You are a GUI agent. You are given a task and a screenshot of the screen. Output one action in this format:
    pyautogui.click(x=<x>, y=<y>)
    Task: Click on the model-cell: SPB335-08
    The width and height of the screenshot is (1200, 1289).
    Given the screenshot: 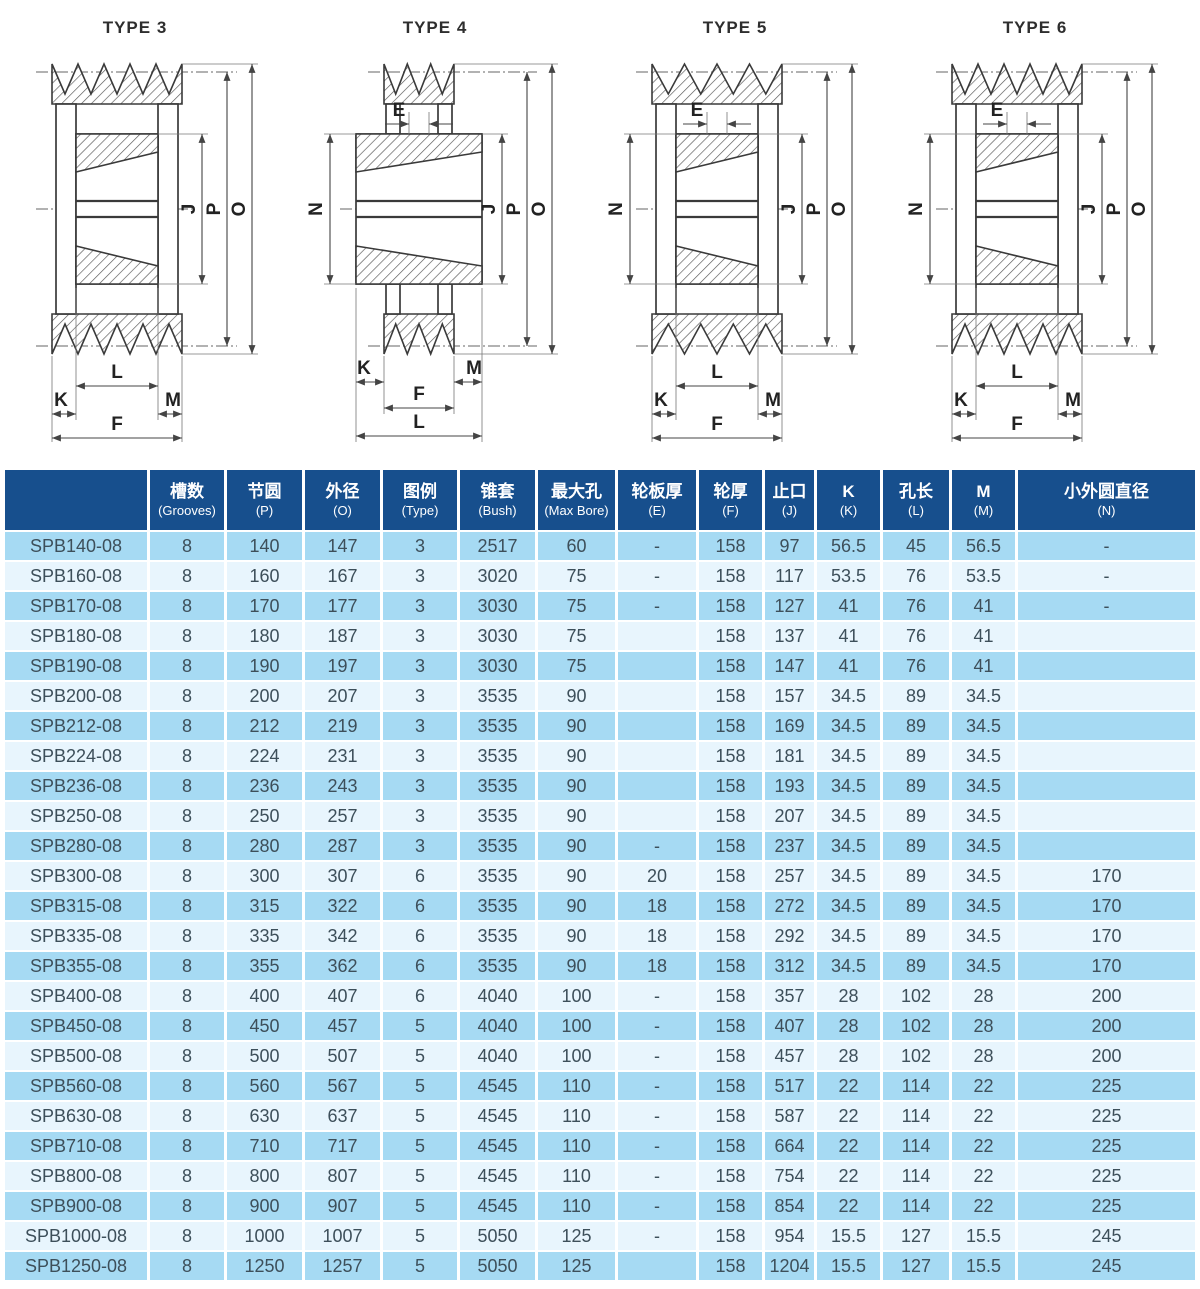 What is the action you would take?
    pyautogui.click(x=76, y=936)
    